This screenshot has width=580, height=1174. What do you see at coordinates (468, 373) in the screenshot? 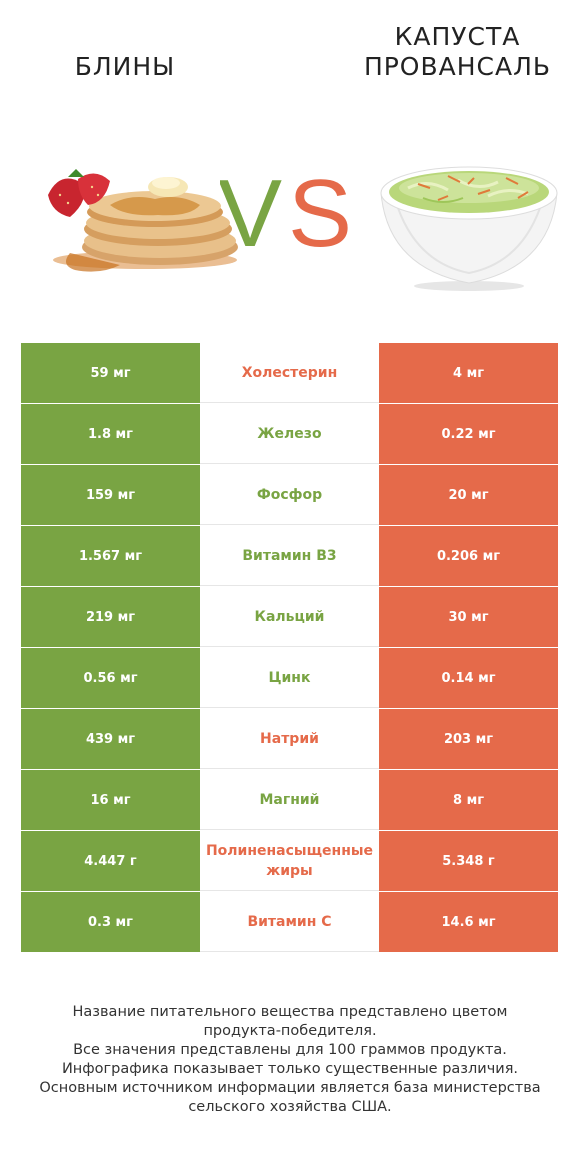
I see `right-value-cell: 4 мг` at bounding box center [468, 373].